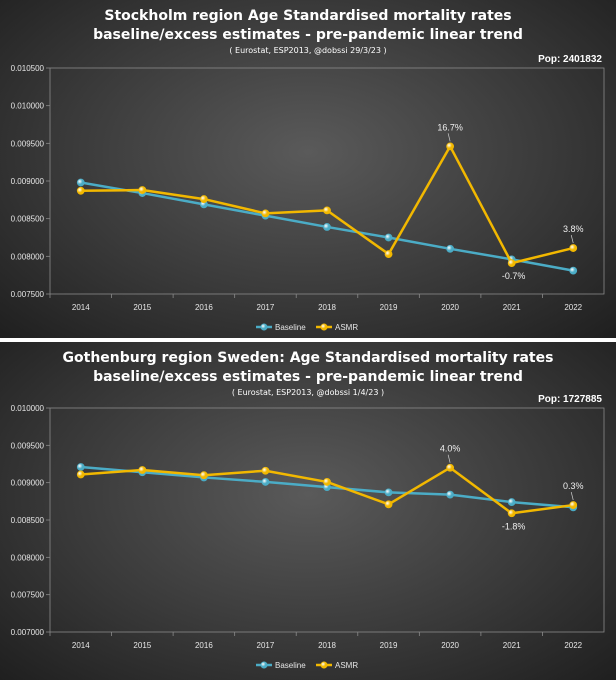 This screenshot has height=680, width=616. Describe the element at coordinates (450, 449) in the screenshot. I see `excess-data-label: 4.0%` at that location.